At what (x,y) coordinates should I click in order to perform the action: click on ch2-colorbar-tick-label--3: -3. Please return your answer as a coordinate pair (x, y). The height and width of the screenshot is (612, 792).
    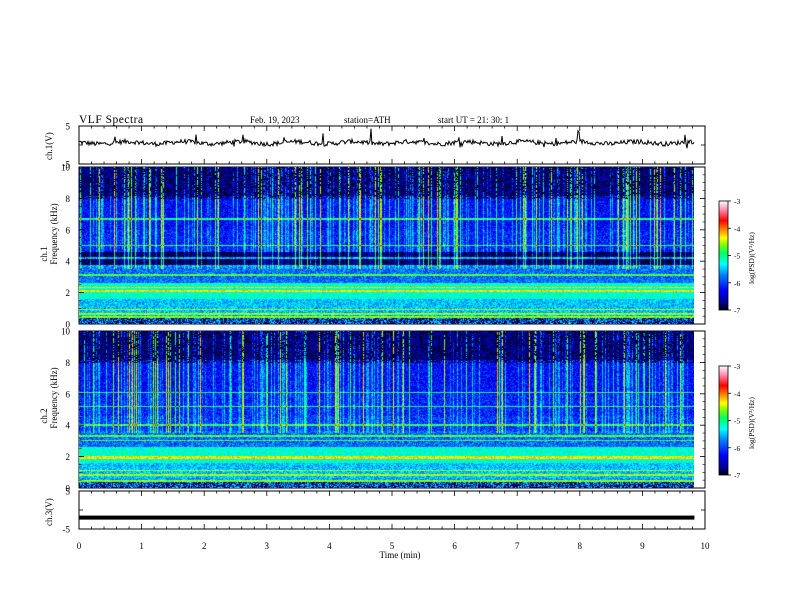
    Looking at the image, I should click on (737, 366).